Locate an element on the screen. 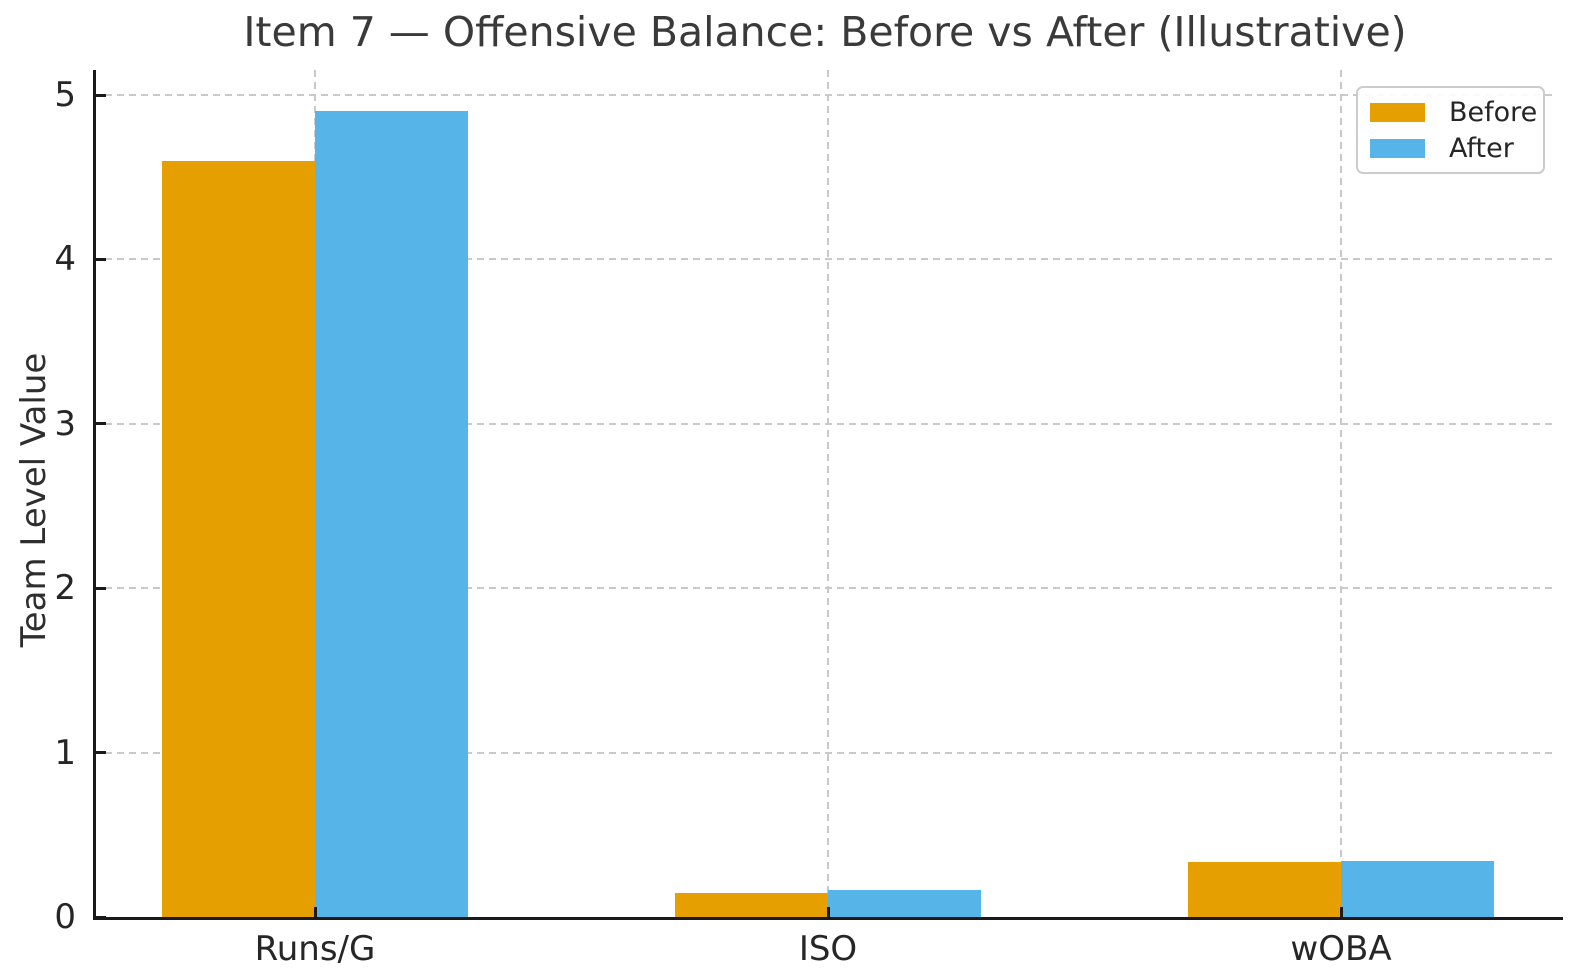 The image size is (1580, 980). x-tick-label-woba: wOBA is located at coordinates (1341, 949).